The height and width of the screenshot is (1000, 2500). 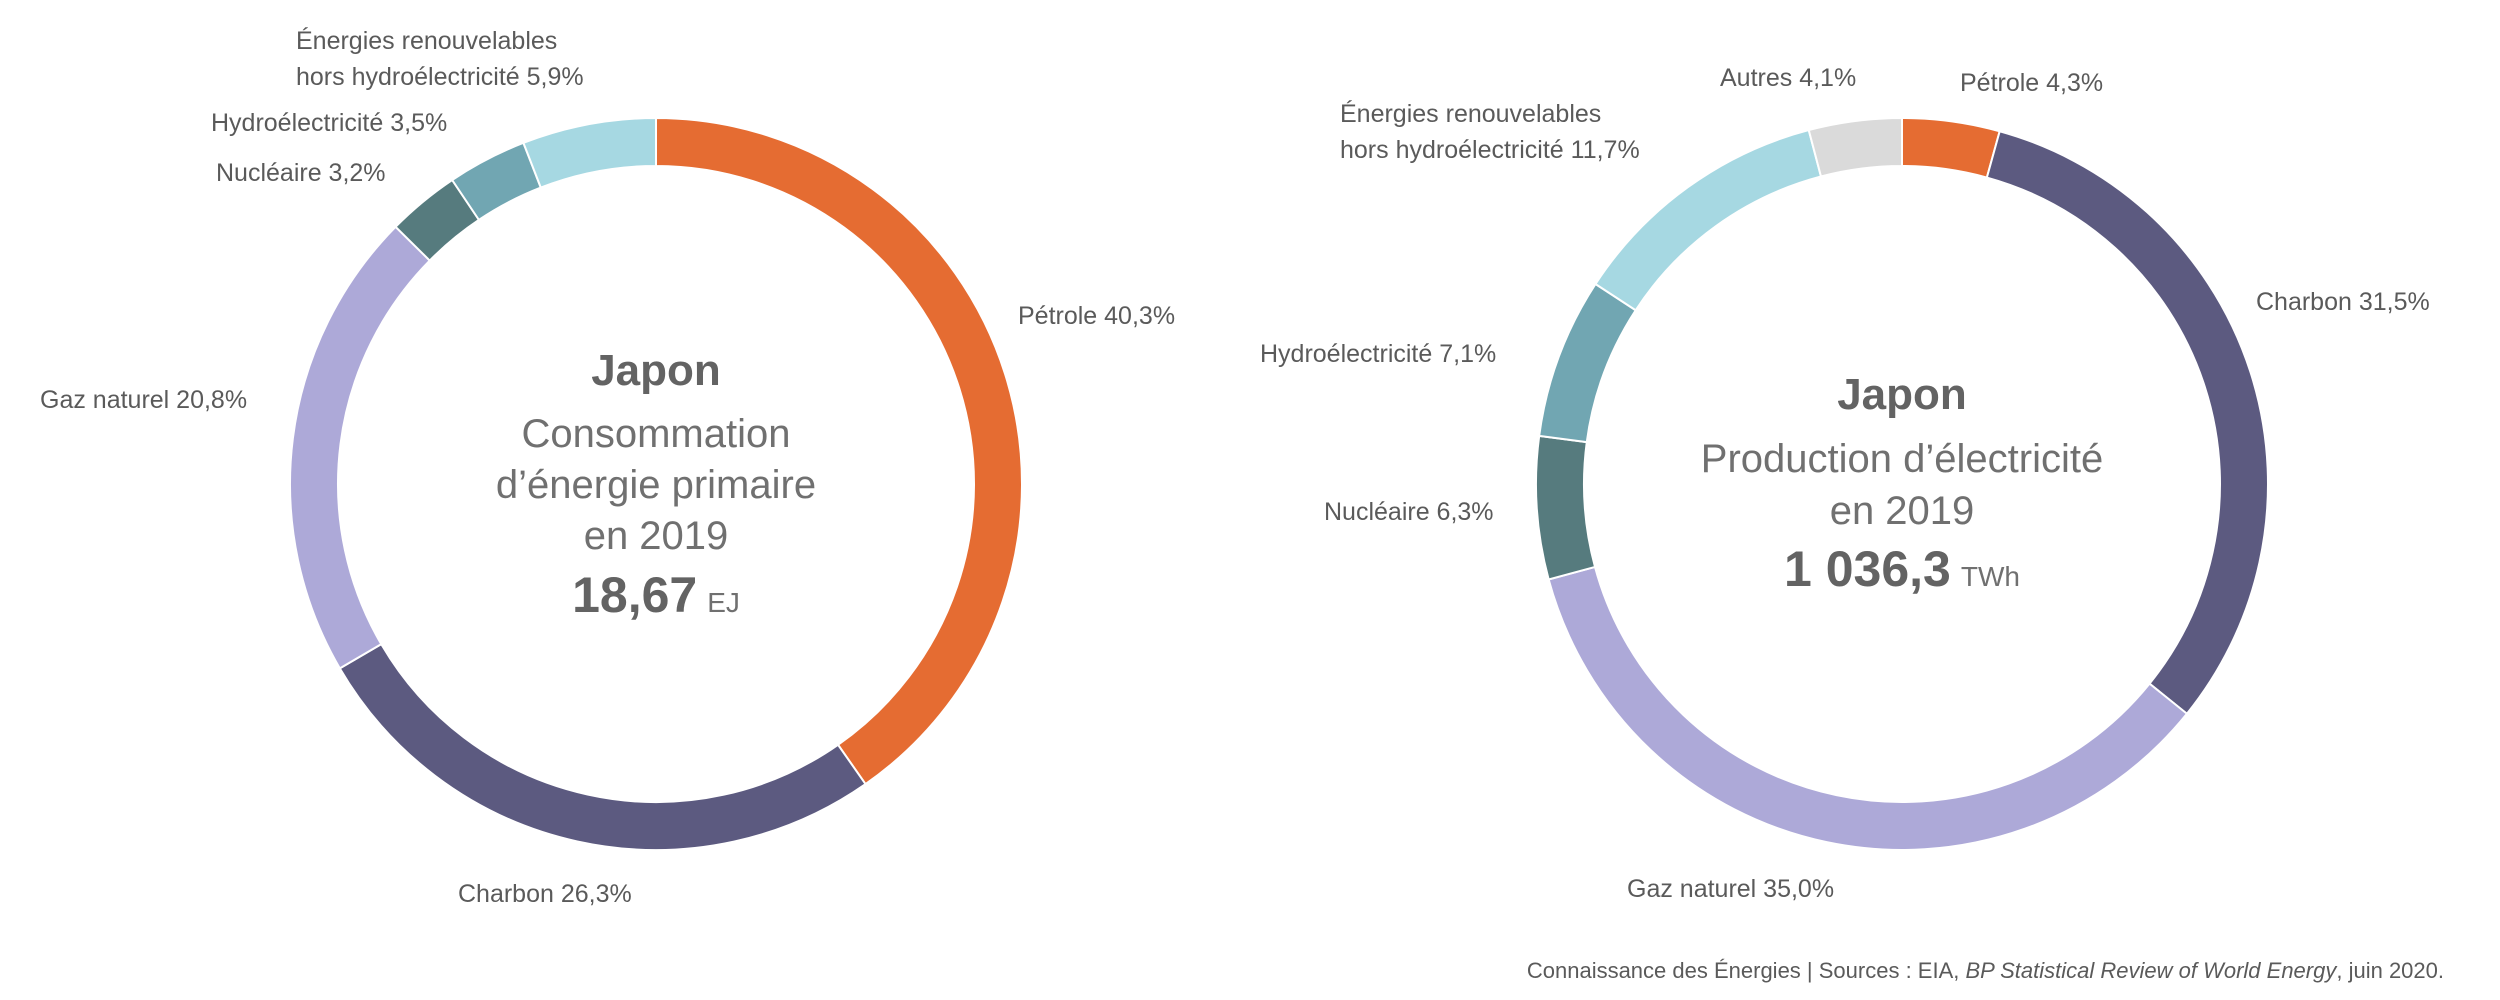 I want to click on slice-label-charbon: Charbon 26,3%, so click(x=545, y=894).